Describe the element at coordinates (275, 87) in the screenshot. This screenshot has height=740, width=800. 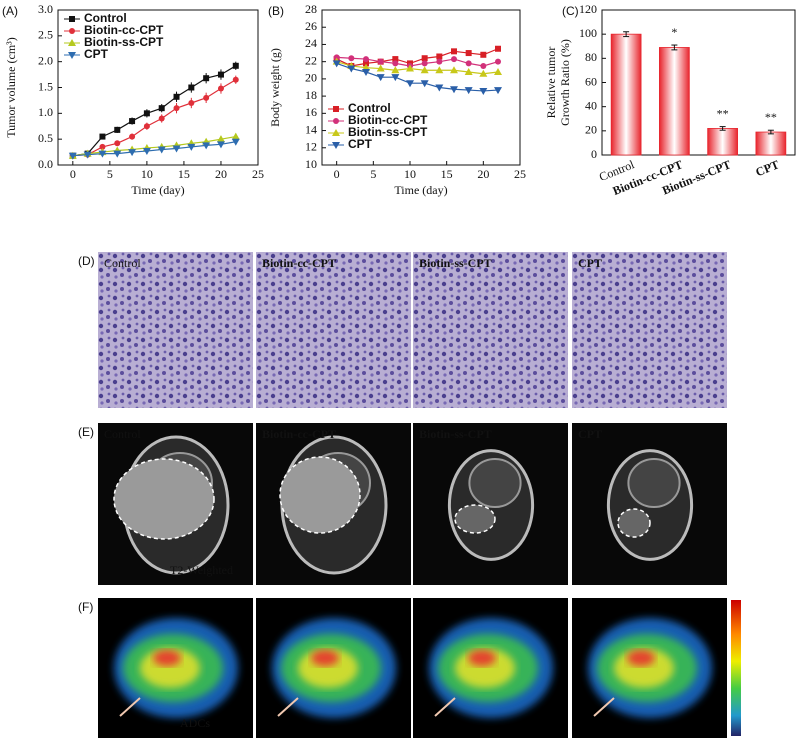
I see `y-axis-label: Body weight (g)` at that location.